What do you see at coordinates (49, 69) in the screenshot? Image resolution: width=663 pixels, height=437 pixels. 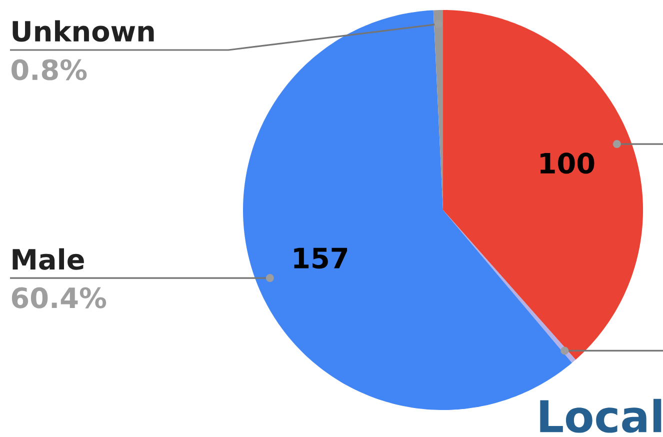 I see `text: 0.8%` at bounding box center [49, 69].